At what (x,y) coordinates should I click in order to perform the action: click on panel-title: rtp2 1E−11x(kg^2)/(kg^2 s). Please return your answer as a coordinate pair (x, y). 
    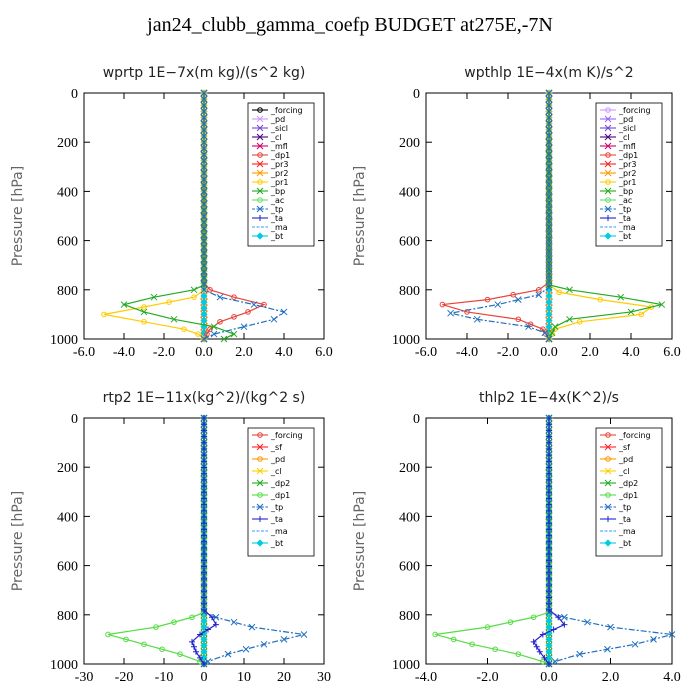
    Looking at the image, I should click on (204, 398).